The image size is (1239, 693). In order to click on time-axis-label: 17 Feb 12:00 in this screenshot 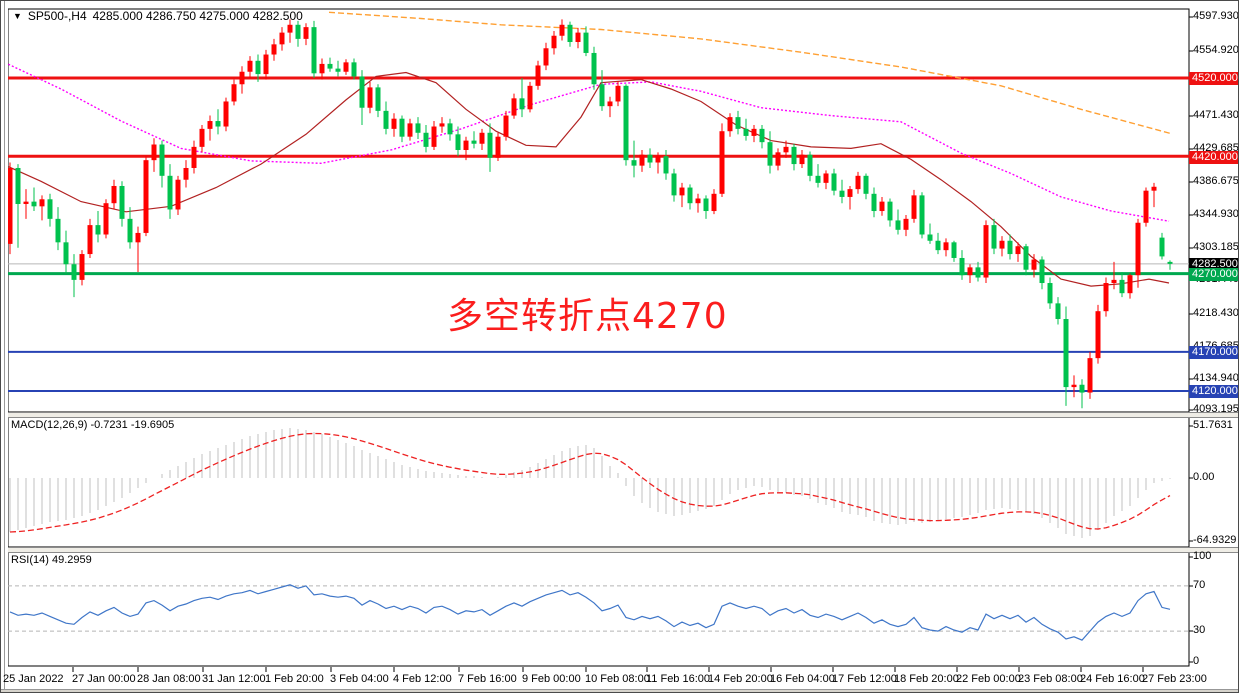, I will do `click(864, 679)`.